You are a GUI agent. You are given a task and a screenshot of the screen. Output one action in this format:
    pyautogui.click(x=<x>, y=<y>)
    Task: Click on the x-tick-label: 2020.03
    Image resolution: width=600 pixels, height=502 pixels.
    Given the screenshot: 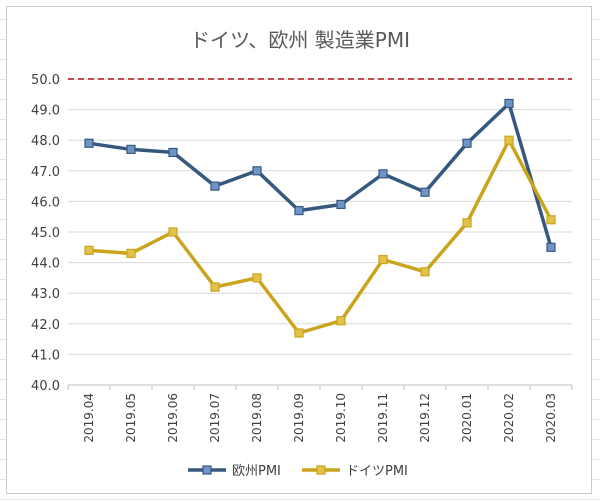 What is the action you would take?
    pyautogui.click(x=551, y=418)
    